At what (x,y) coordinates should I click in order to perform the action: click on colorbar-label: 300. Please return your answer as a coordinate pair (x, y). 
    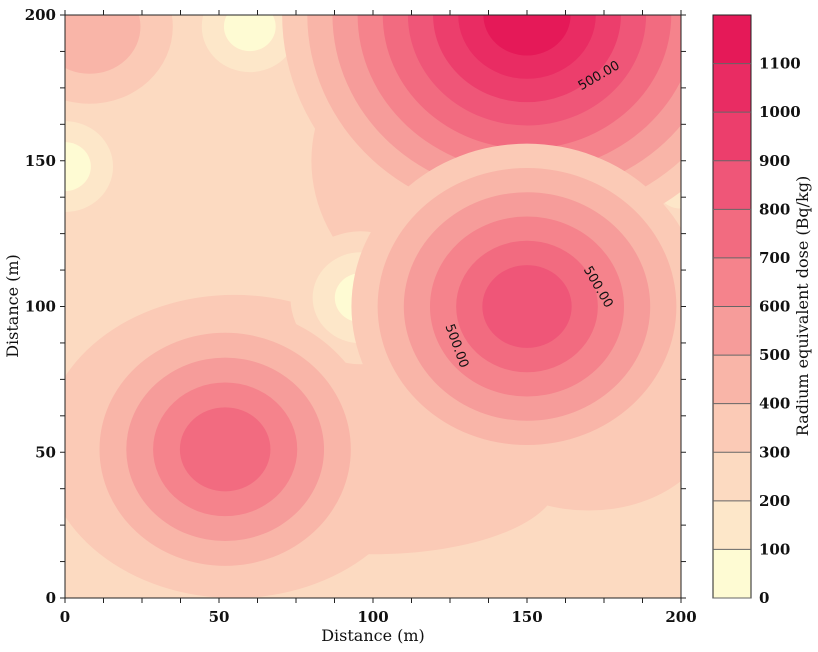
    Looking at the image, I should click on (774, 452).